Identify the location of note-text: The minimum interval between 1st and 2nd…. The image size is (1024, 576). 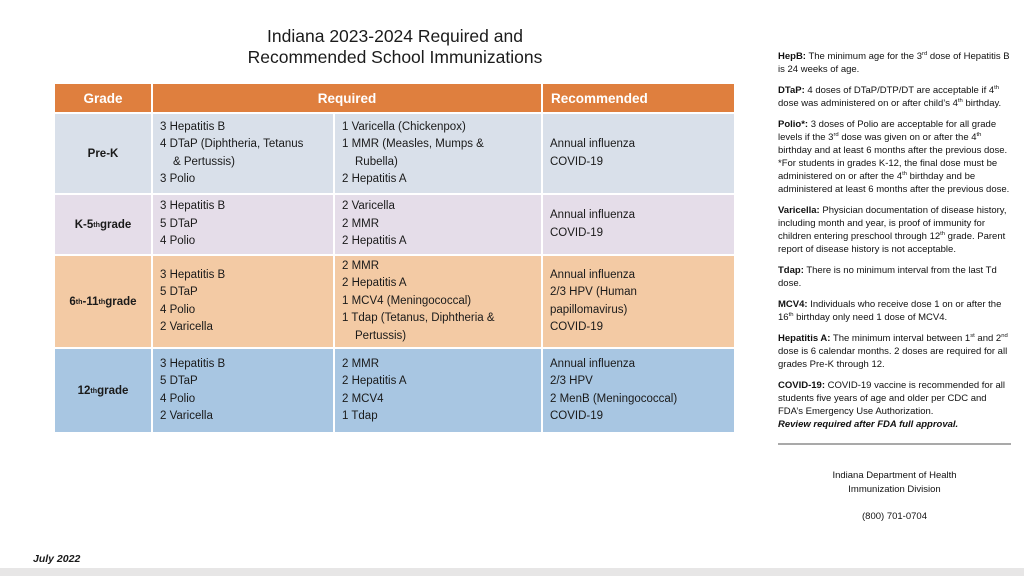
(893, 351).